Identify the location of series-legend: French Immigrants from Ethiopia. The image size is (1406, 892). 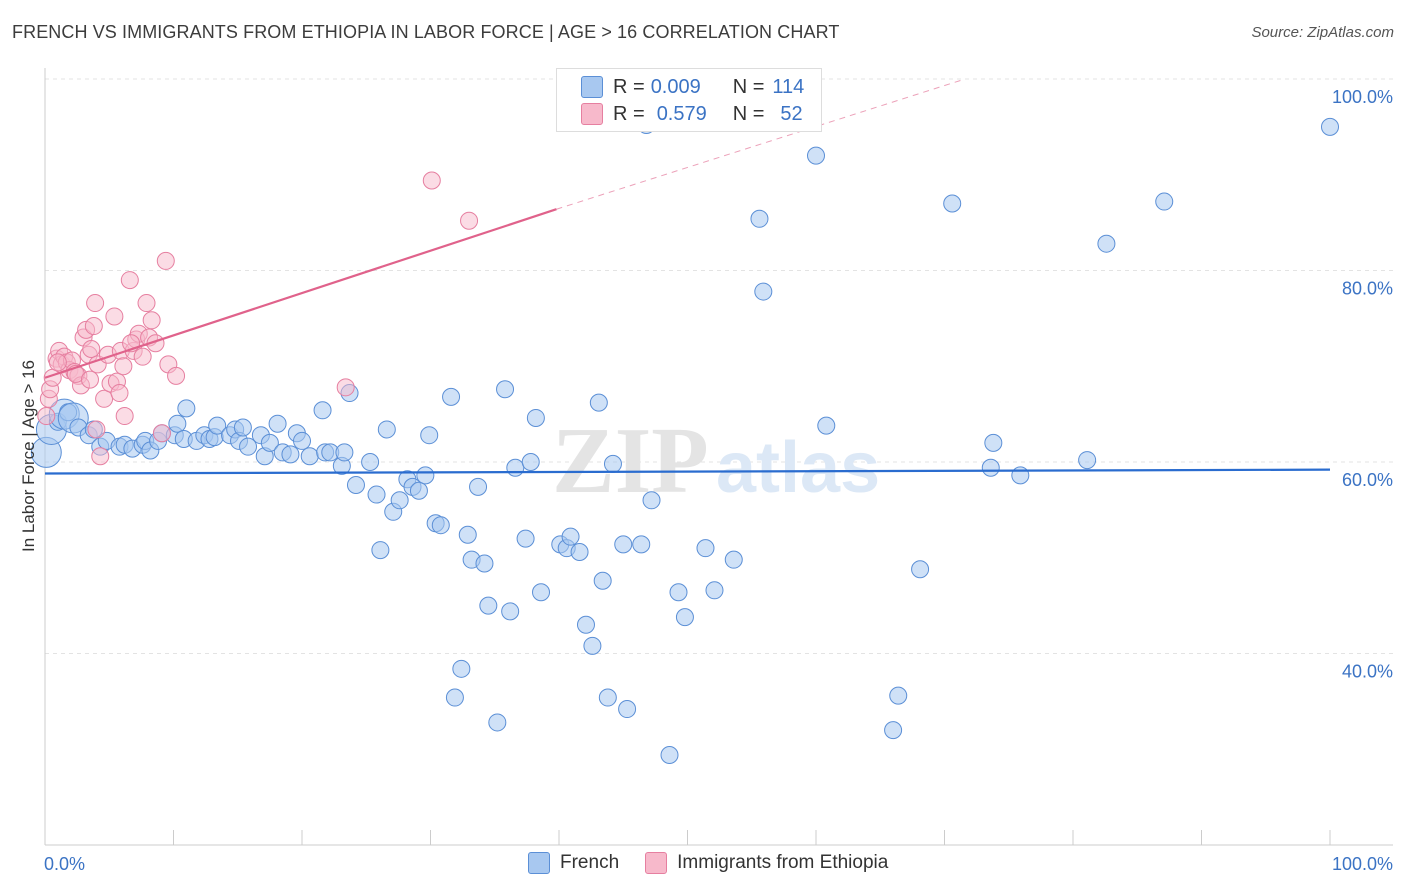
(721, 863).